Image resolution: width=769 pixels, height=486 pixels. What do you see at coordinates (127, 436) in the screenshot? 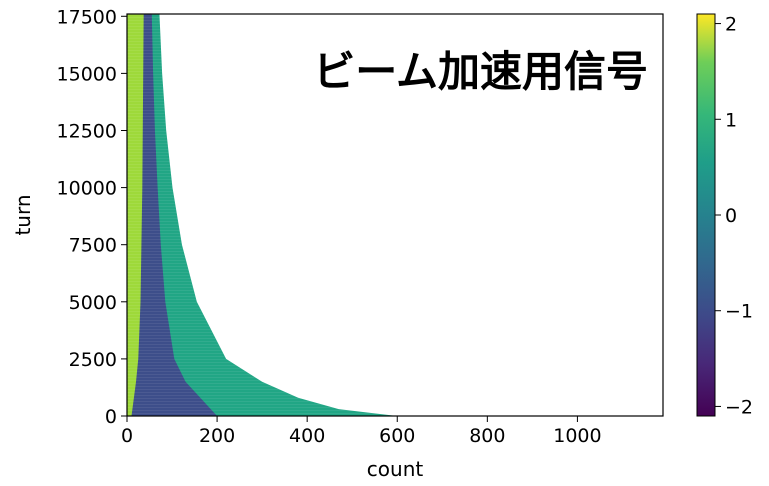
I see `x-tick-label: 0` at bounding box center [127, 436].